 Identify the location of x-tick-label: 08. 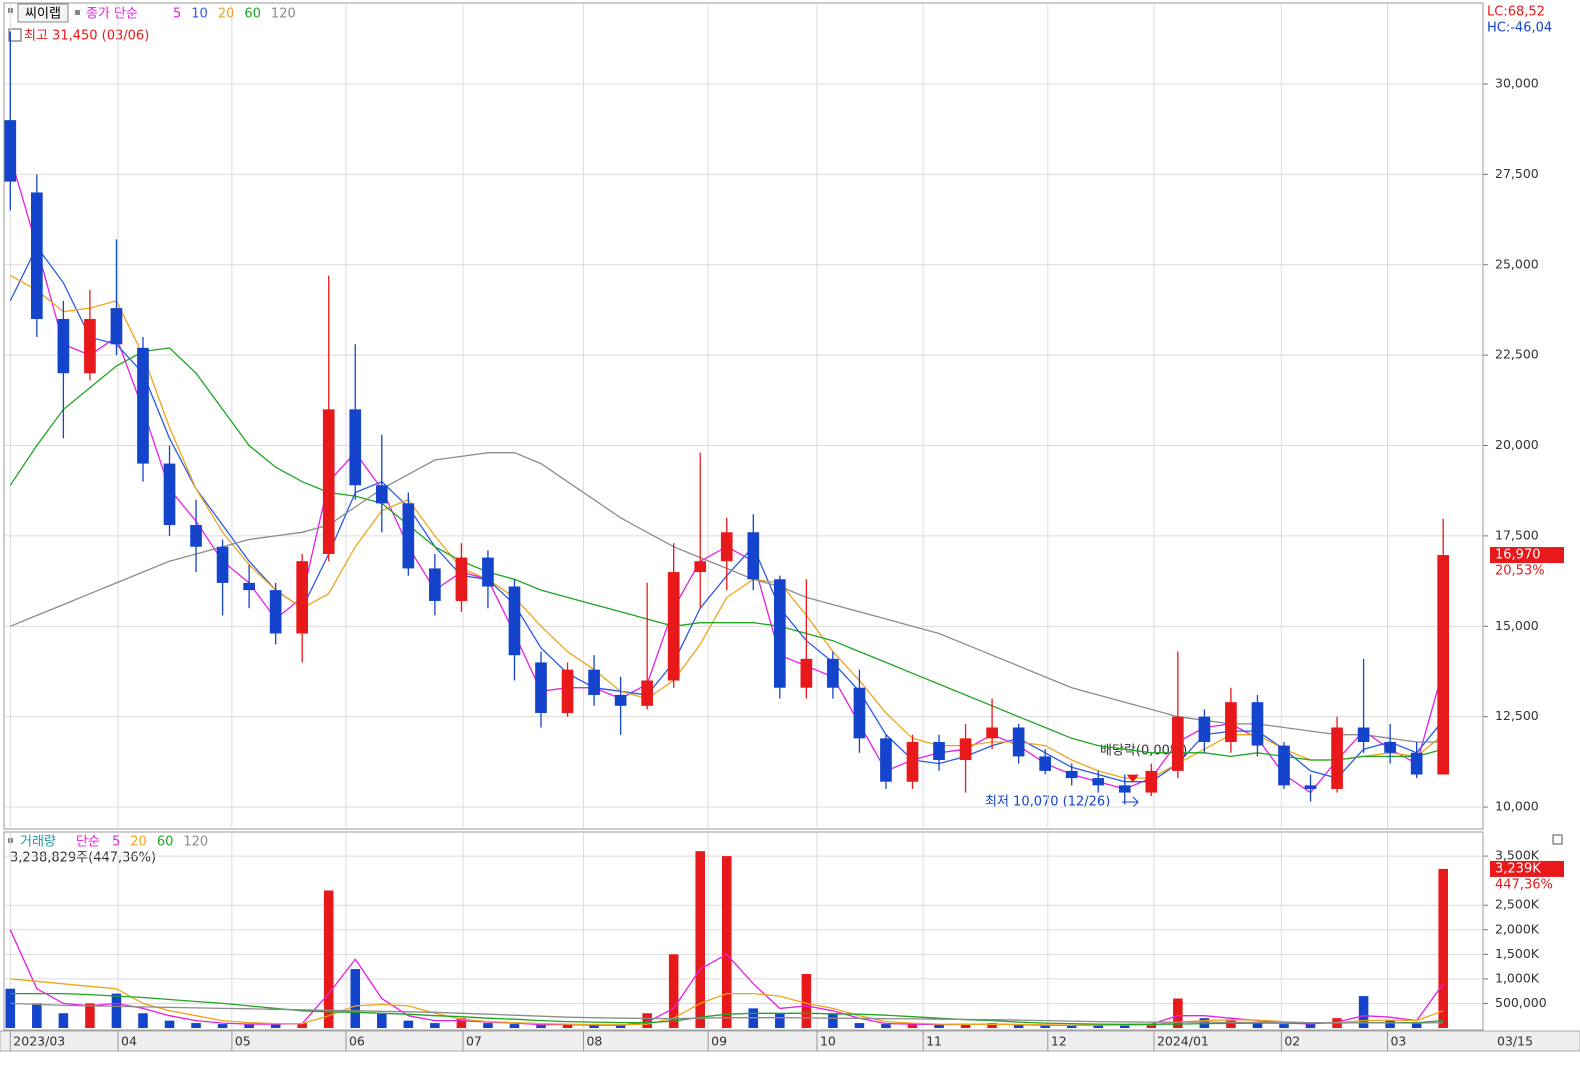
(594, 1041).